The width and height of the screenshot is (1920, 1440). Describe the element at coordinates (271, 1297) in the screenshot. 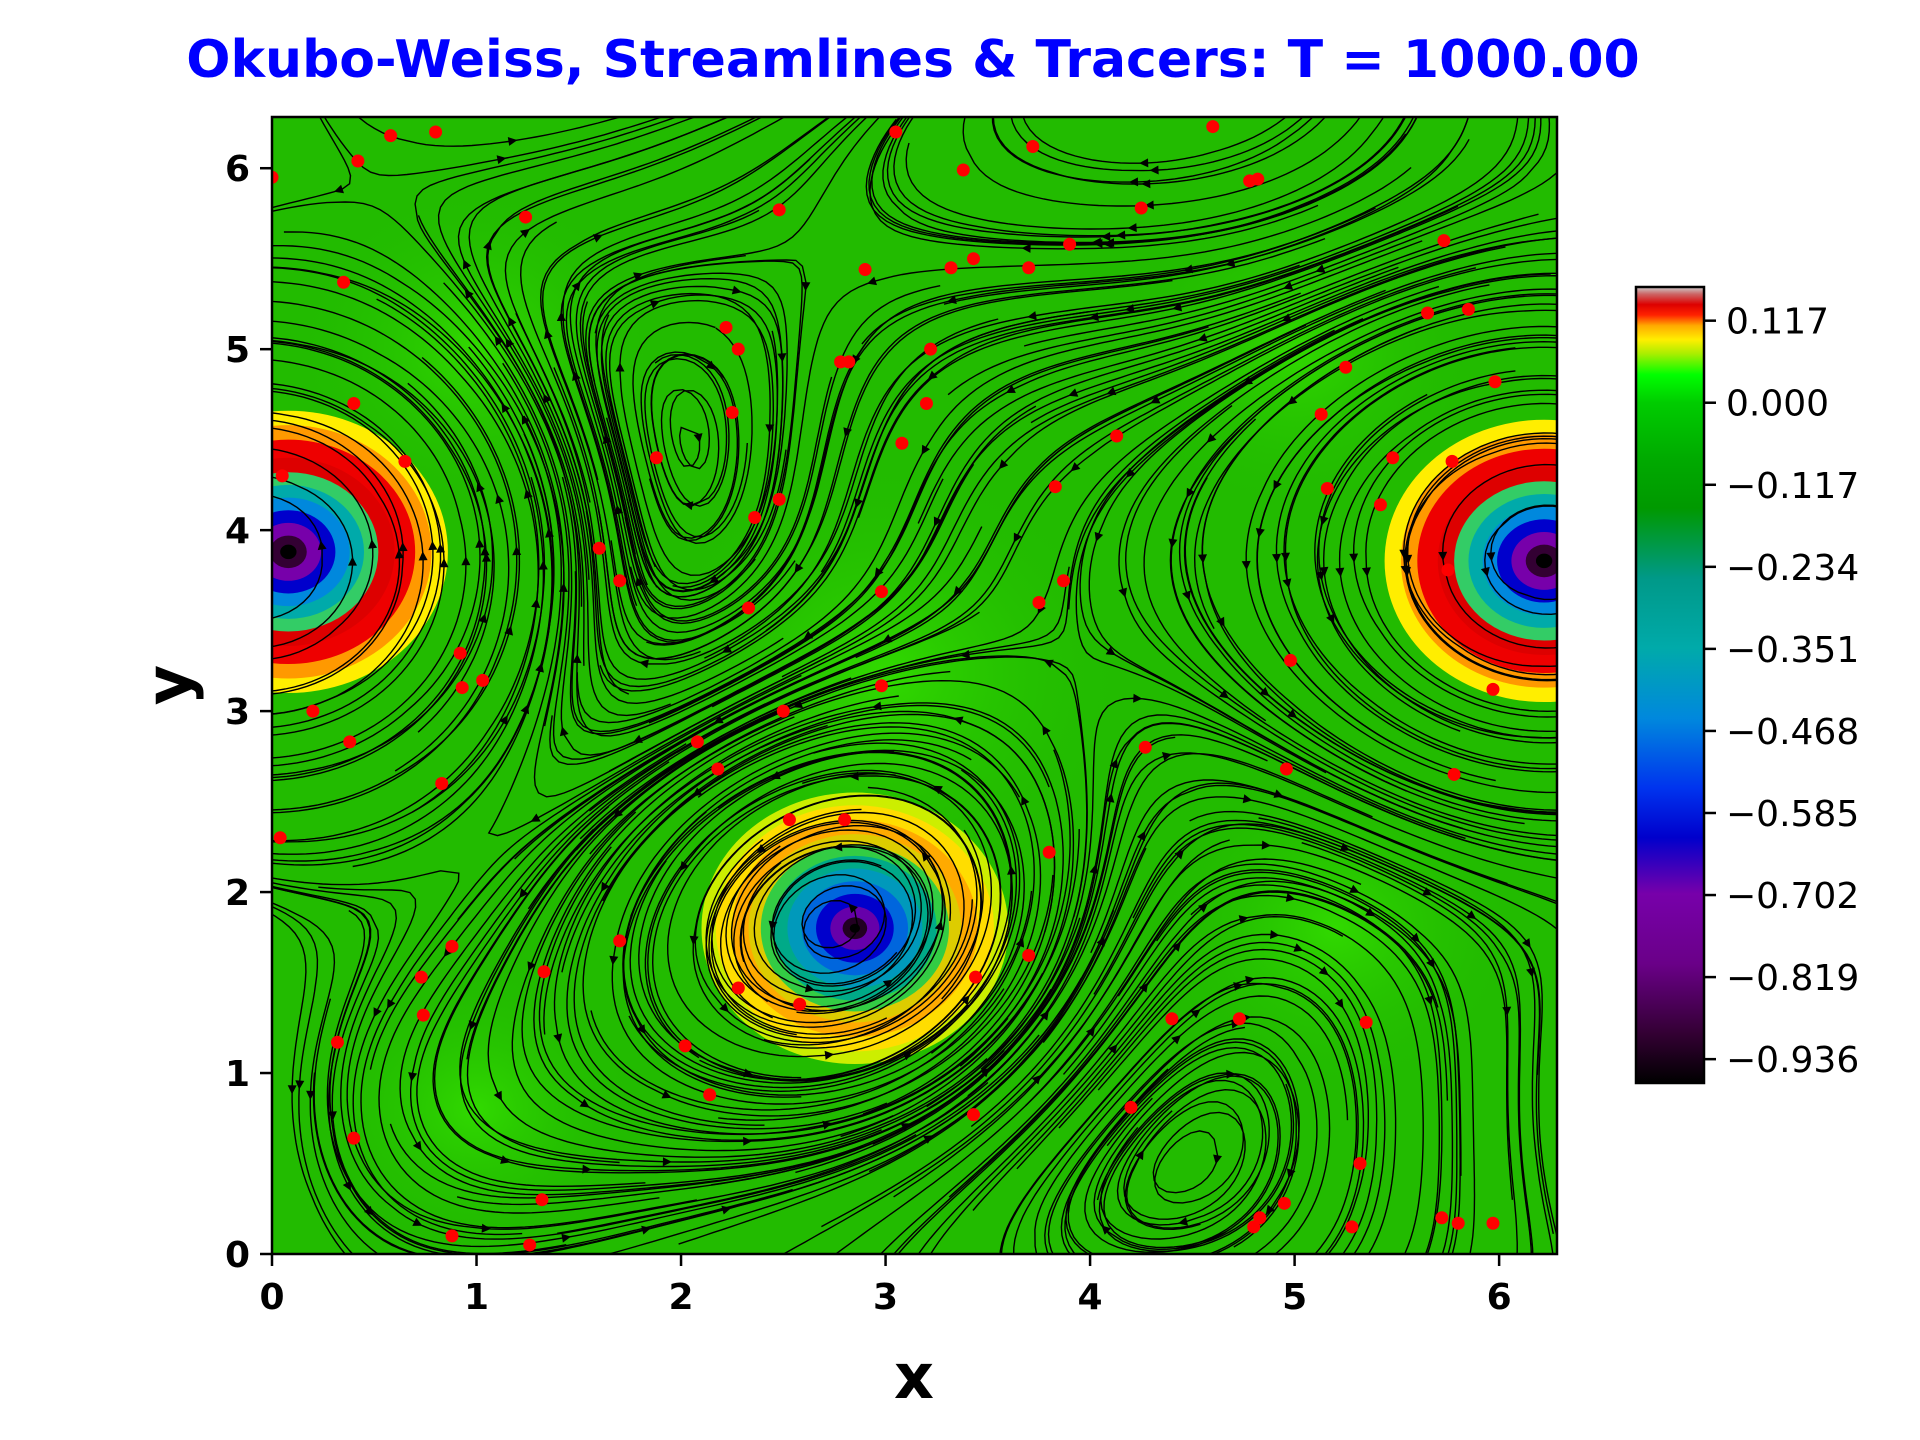

I see `x-tick-label: 0` at that location.